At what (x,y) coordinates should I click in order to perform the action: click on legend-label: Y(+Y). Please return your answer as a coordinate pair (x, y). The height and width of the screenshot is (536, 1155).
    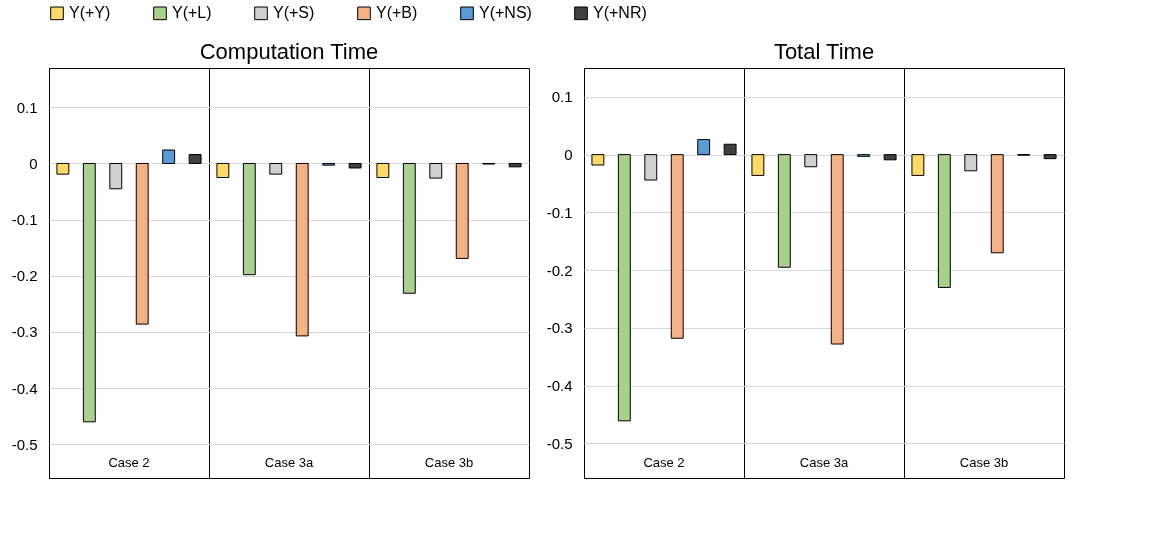
    Looking at the image, I should click on (90, 13).